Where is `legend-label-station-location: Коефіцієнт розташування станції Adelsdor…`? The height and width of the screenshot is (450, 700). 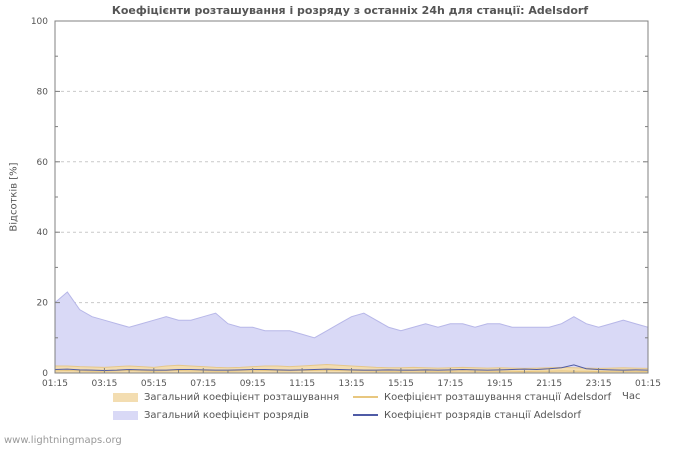 legend-label-station-location: Коефіцієнт розташування станції Adelsdor… is located at coordinates (498, 397).